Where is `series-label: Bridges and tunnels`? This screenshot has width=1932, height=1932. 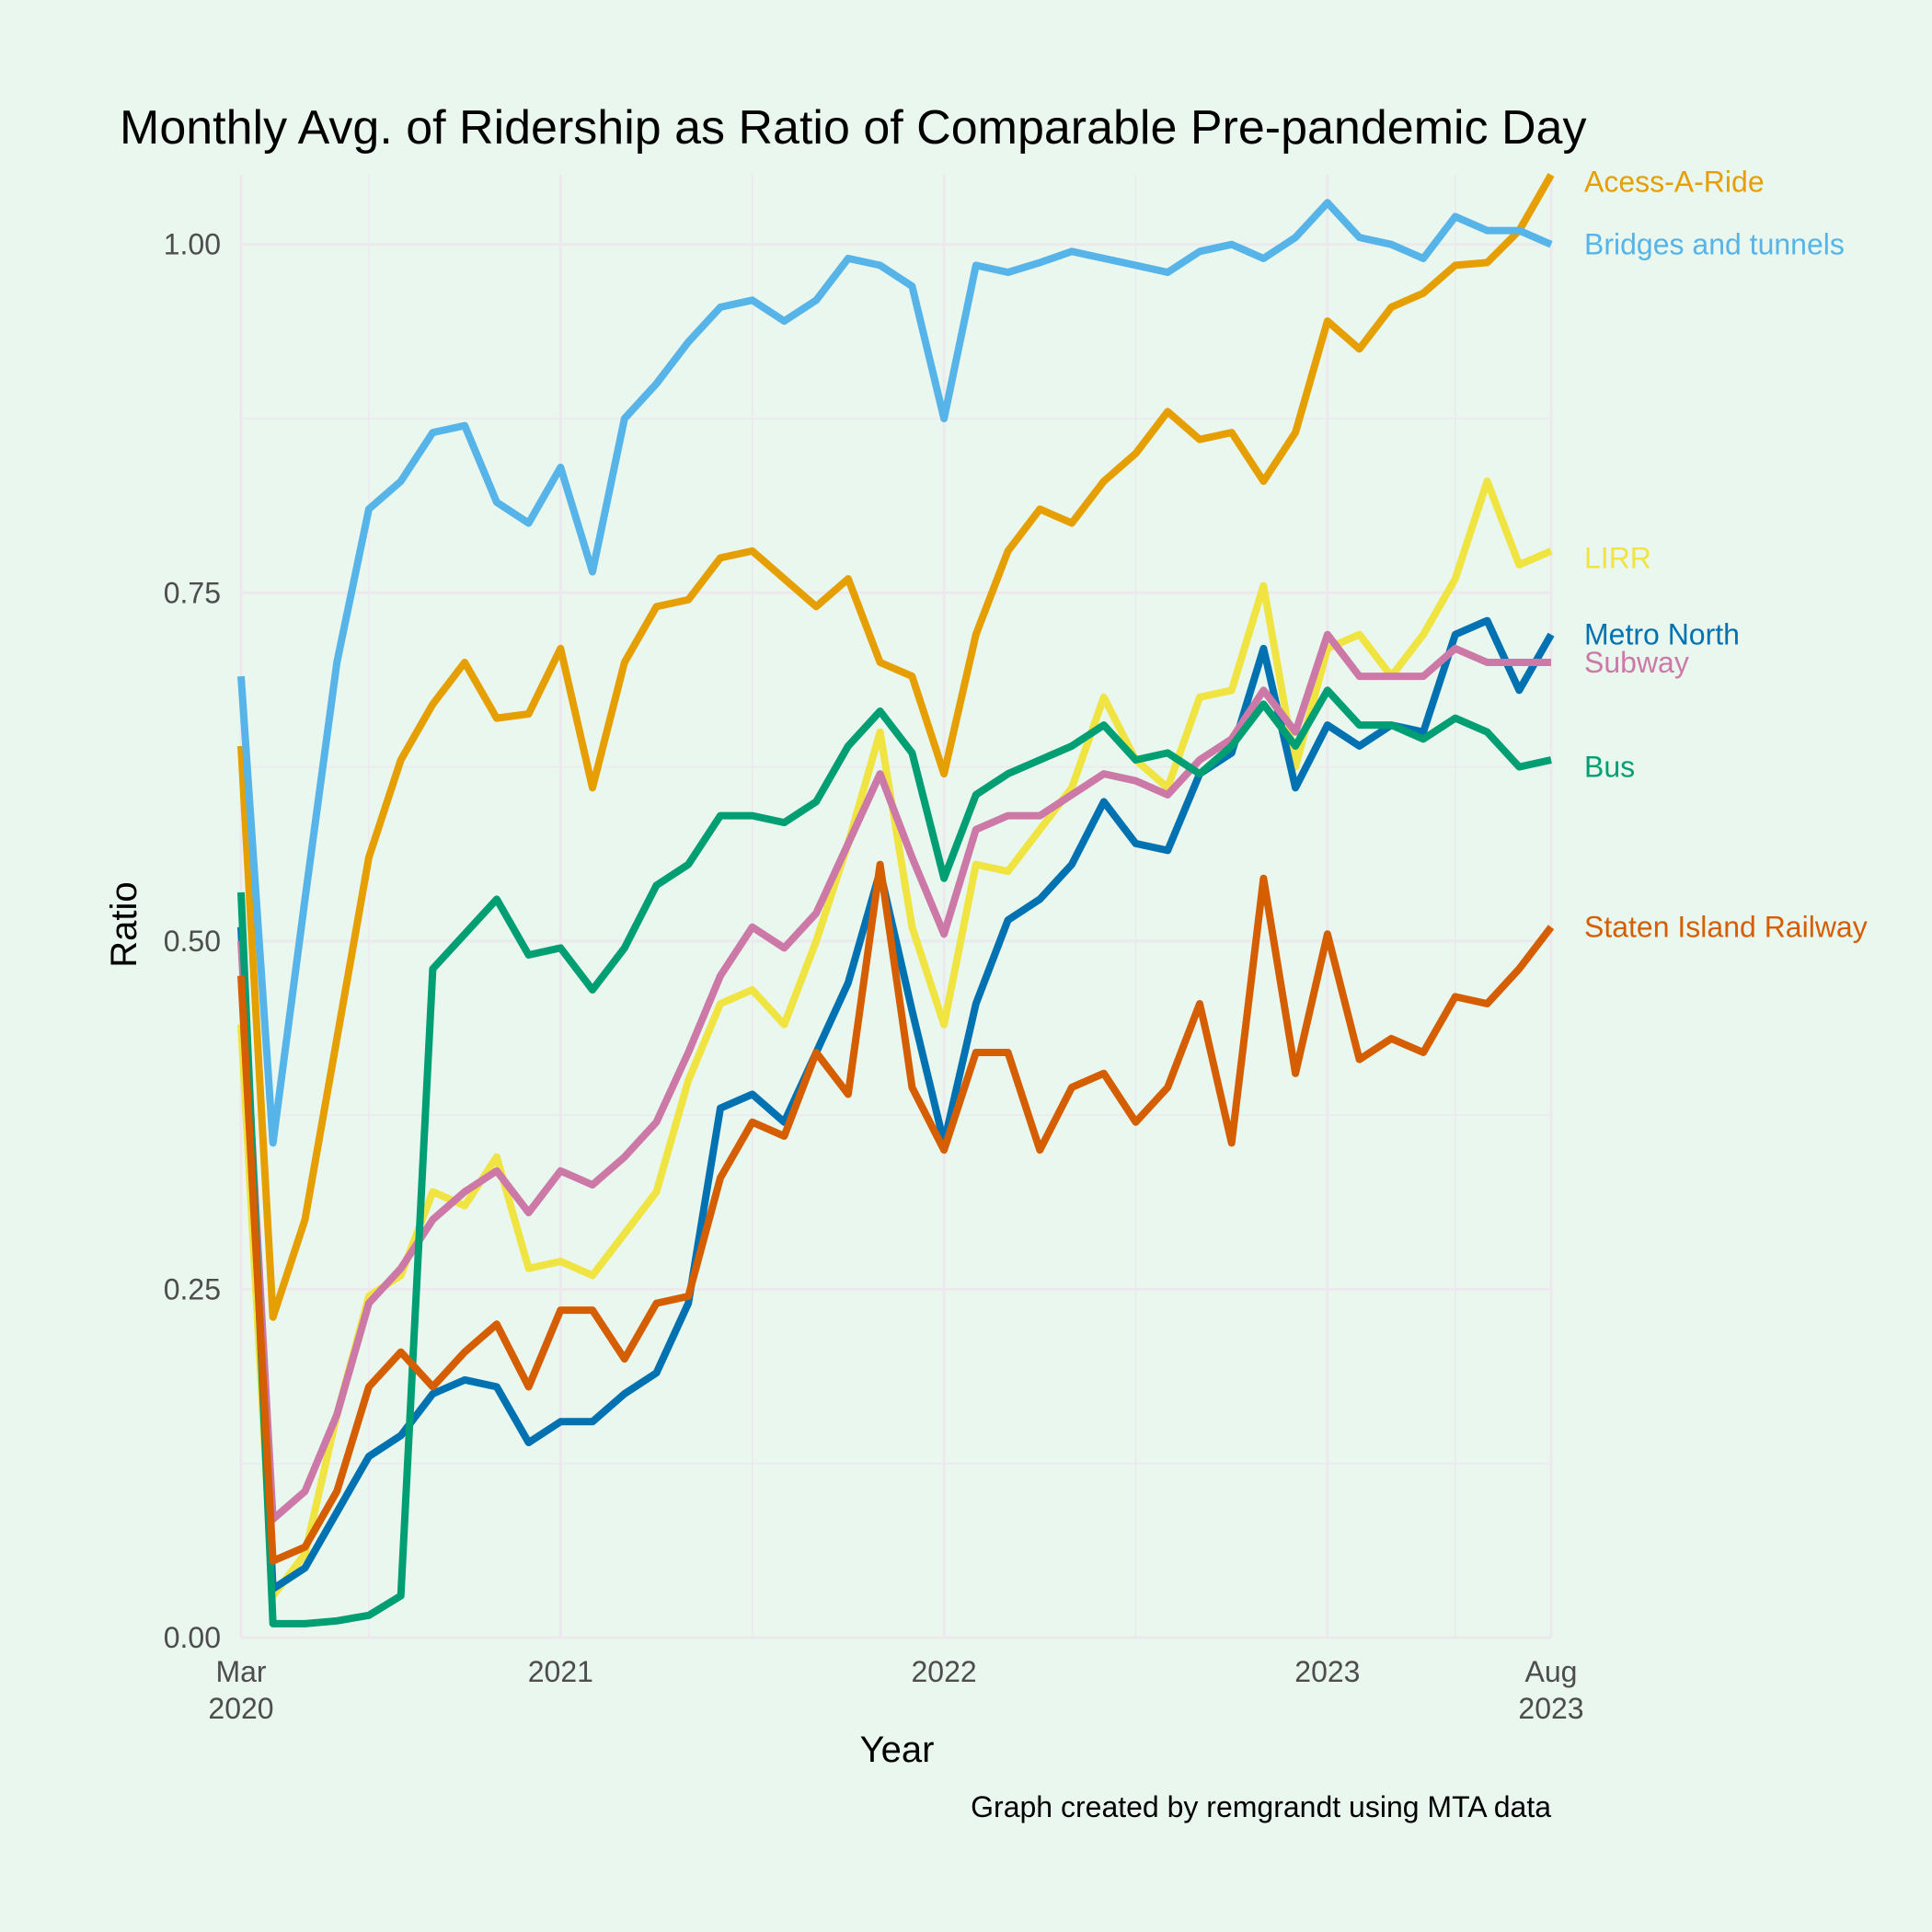 series-label: Bridges and tunnels is located at coordinates (1714, 244).